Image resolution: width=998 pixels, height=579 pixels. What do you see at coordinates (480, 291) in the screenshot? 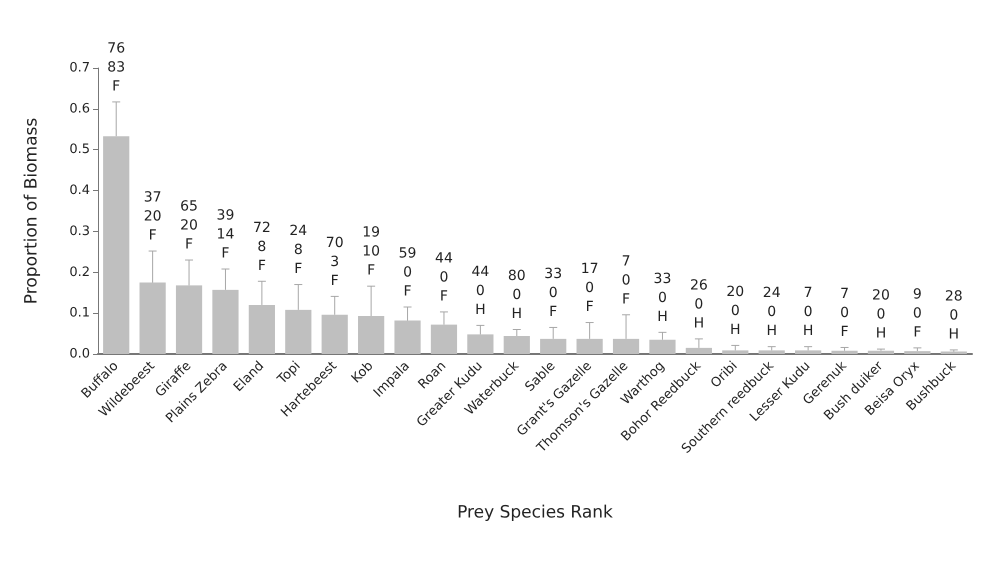
I see `annotation: 44 0 H` at bounding box center [480, 291].